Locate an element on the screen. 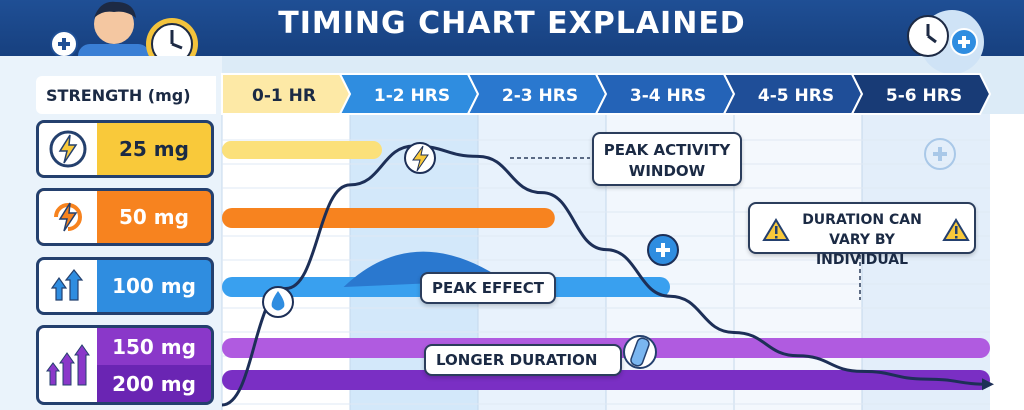 The image size is (1024, 410). peak-activity-text: PEAK ACTIVITY WINDOW is located at coordinates (667, 160).